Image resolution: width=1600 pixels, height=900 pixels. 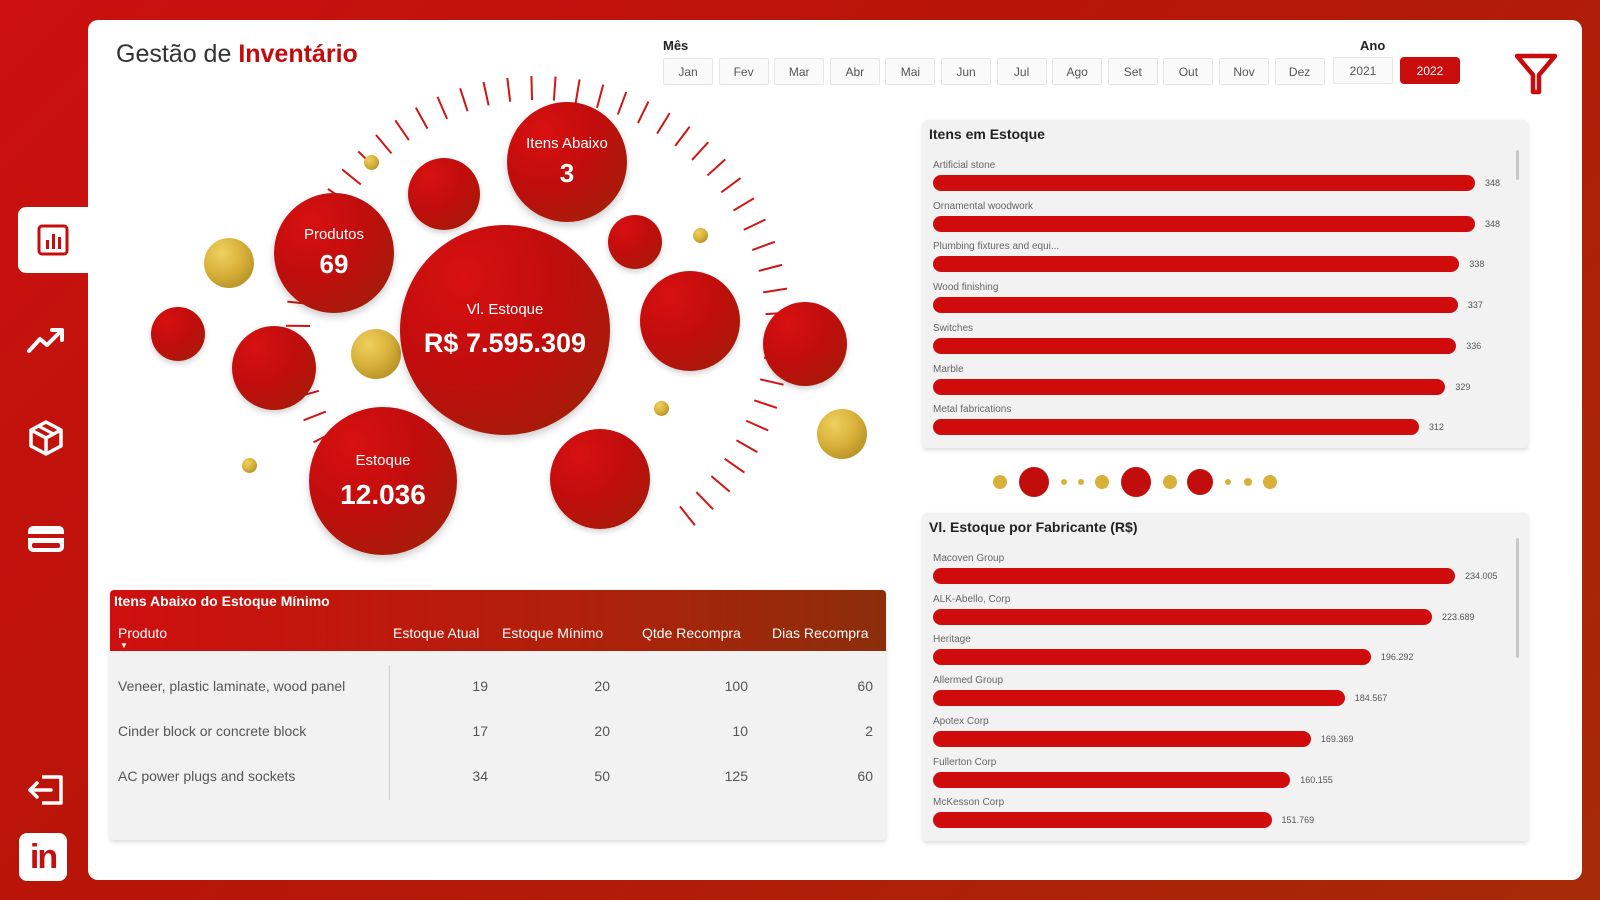 I want to click on kpi-estoque-value: 12.036, so click(x=383, y=494).